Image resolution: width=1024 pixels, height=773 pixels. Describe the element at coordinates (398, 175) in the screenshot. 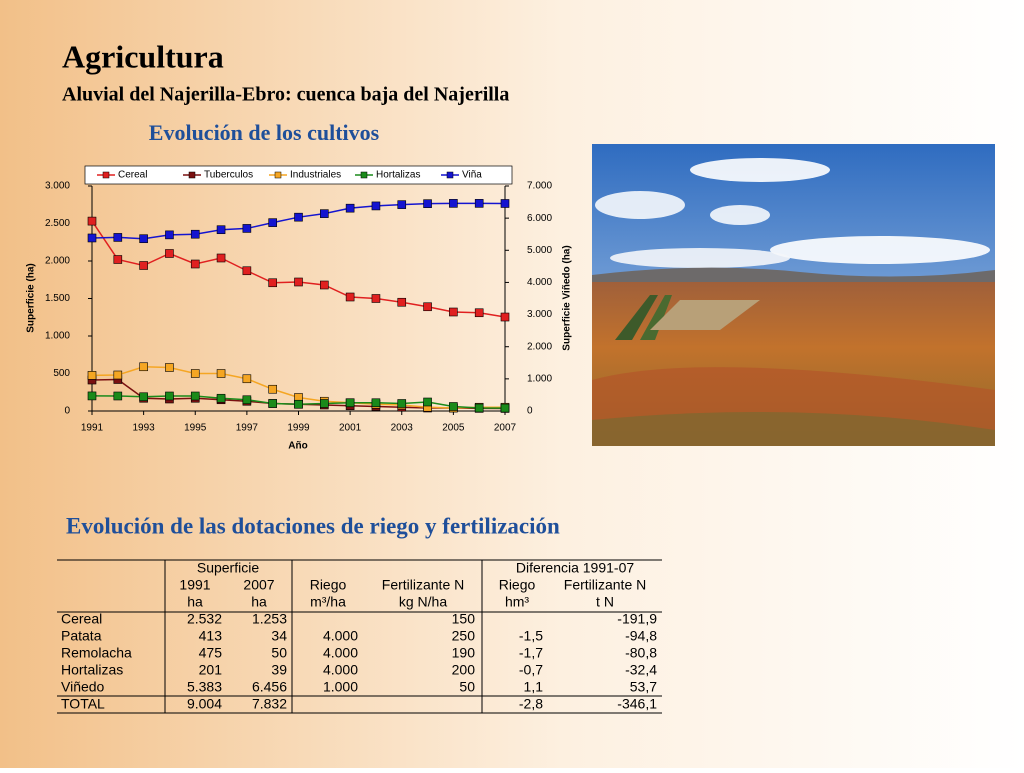

I see `legend-label: Hortalizas` at that location.